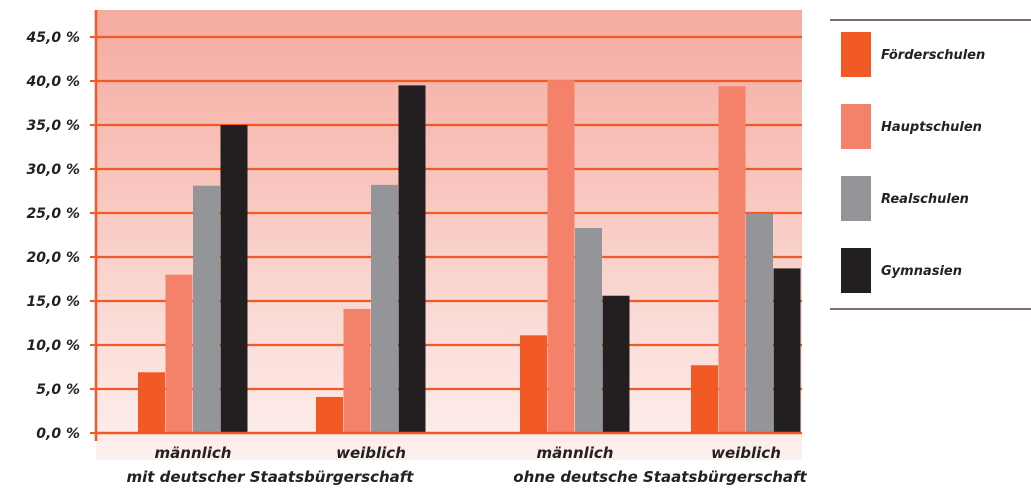 The width and height of the screenshot is (1031, 492). Describe the element at coordinates (933, 55) in the screenshot. I see `legend-label: Förderschulen` at that location.